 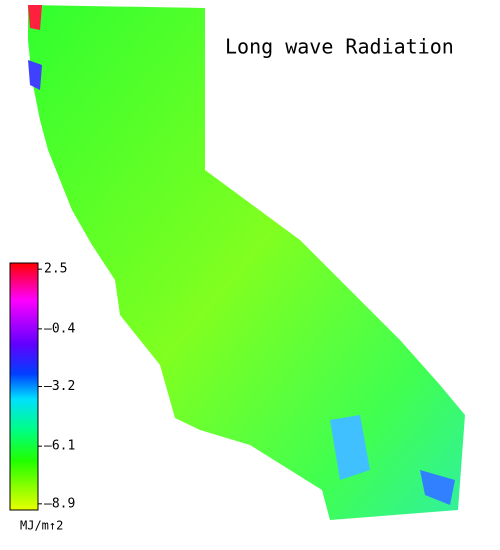 I want to click on colorbar, so click(x=24, y=386).